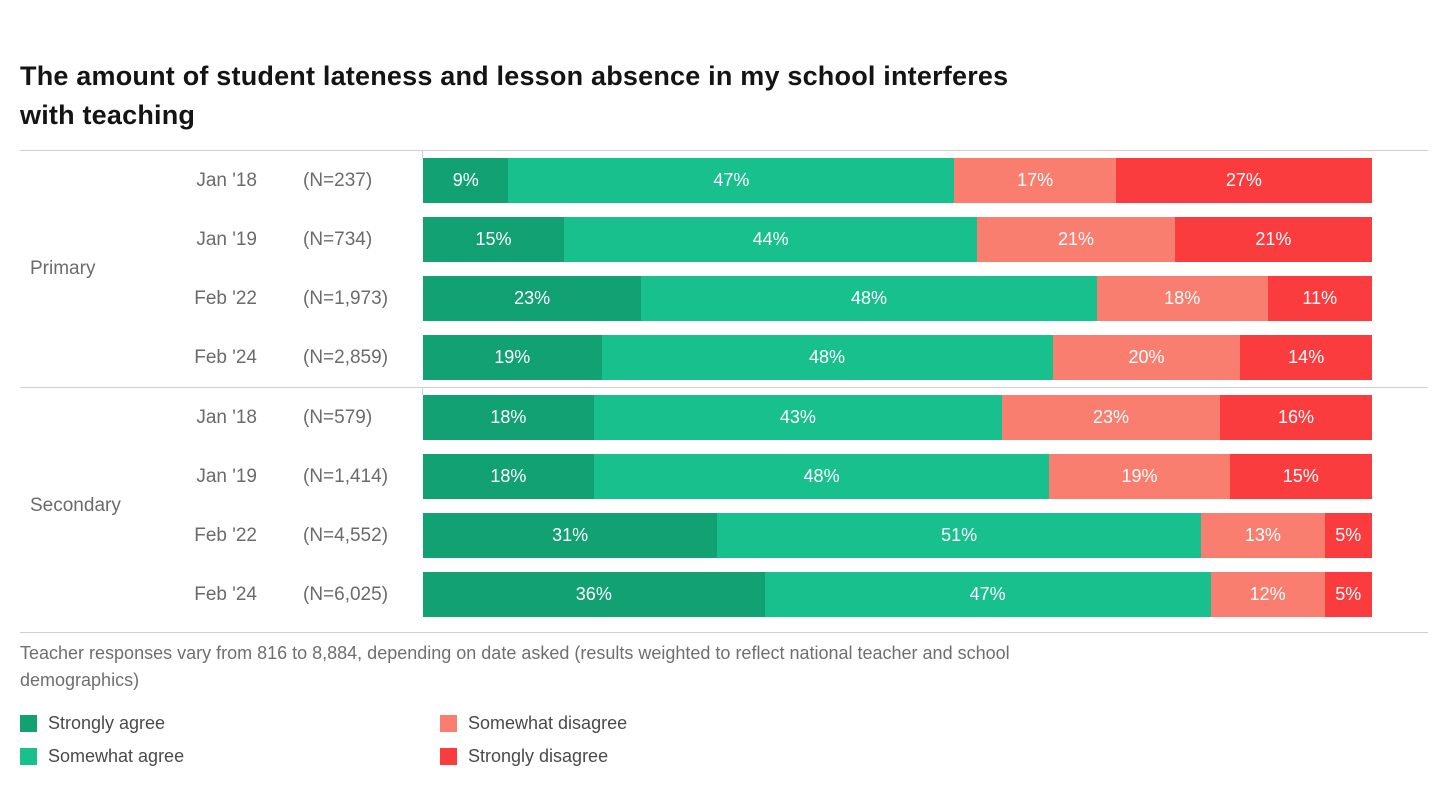 This screenshot has width=1440, height=800. I want to click on bar-segment-strongly-disagree: 5%, so click(1348, 535).